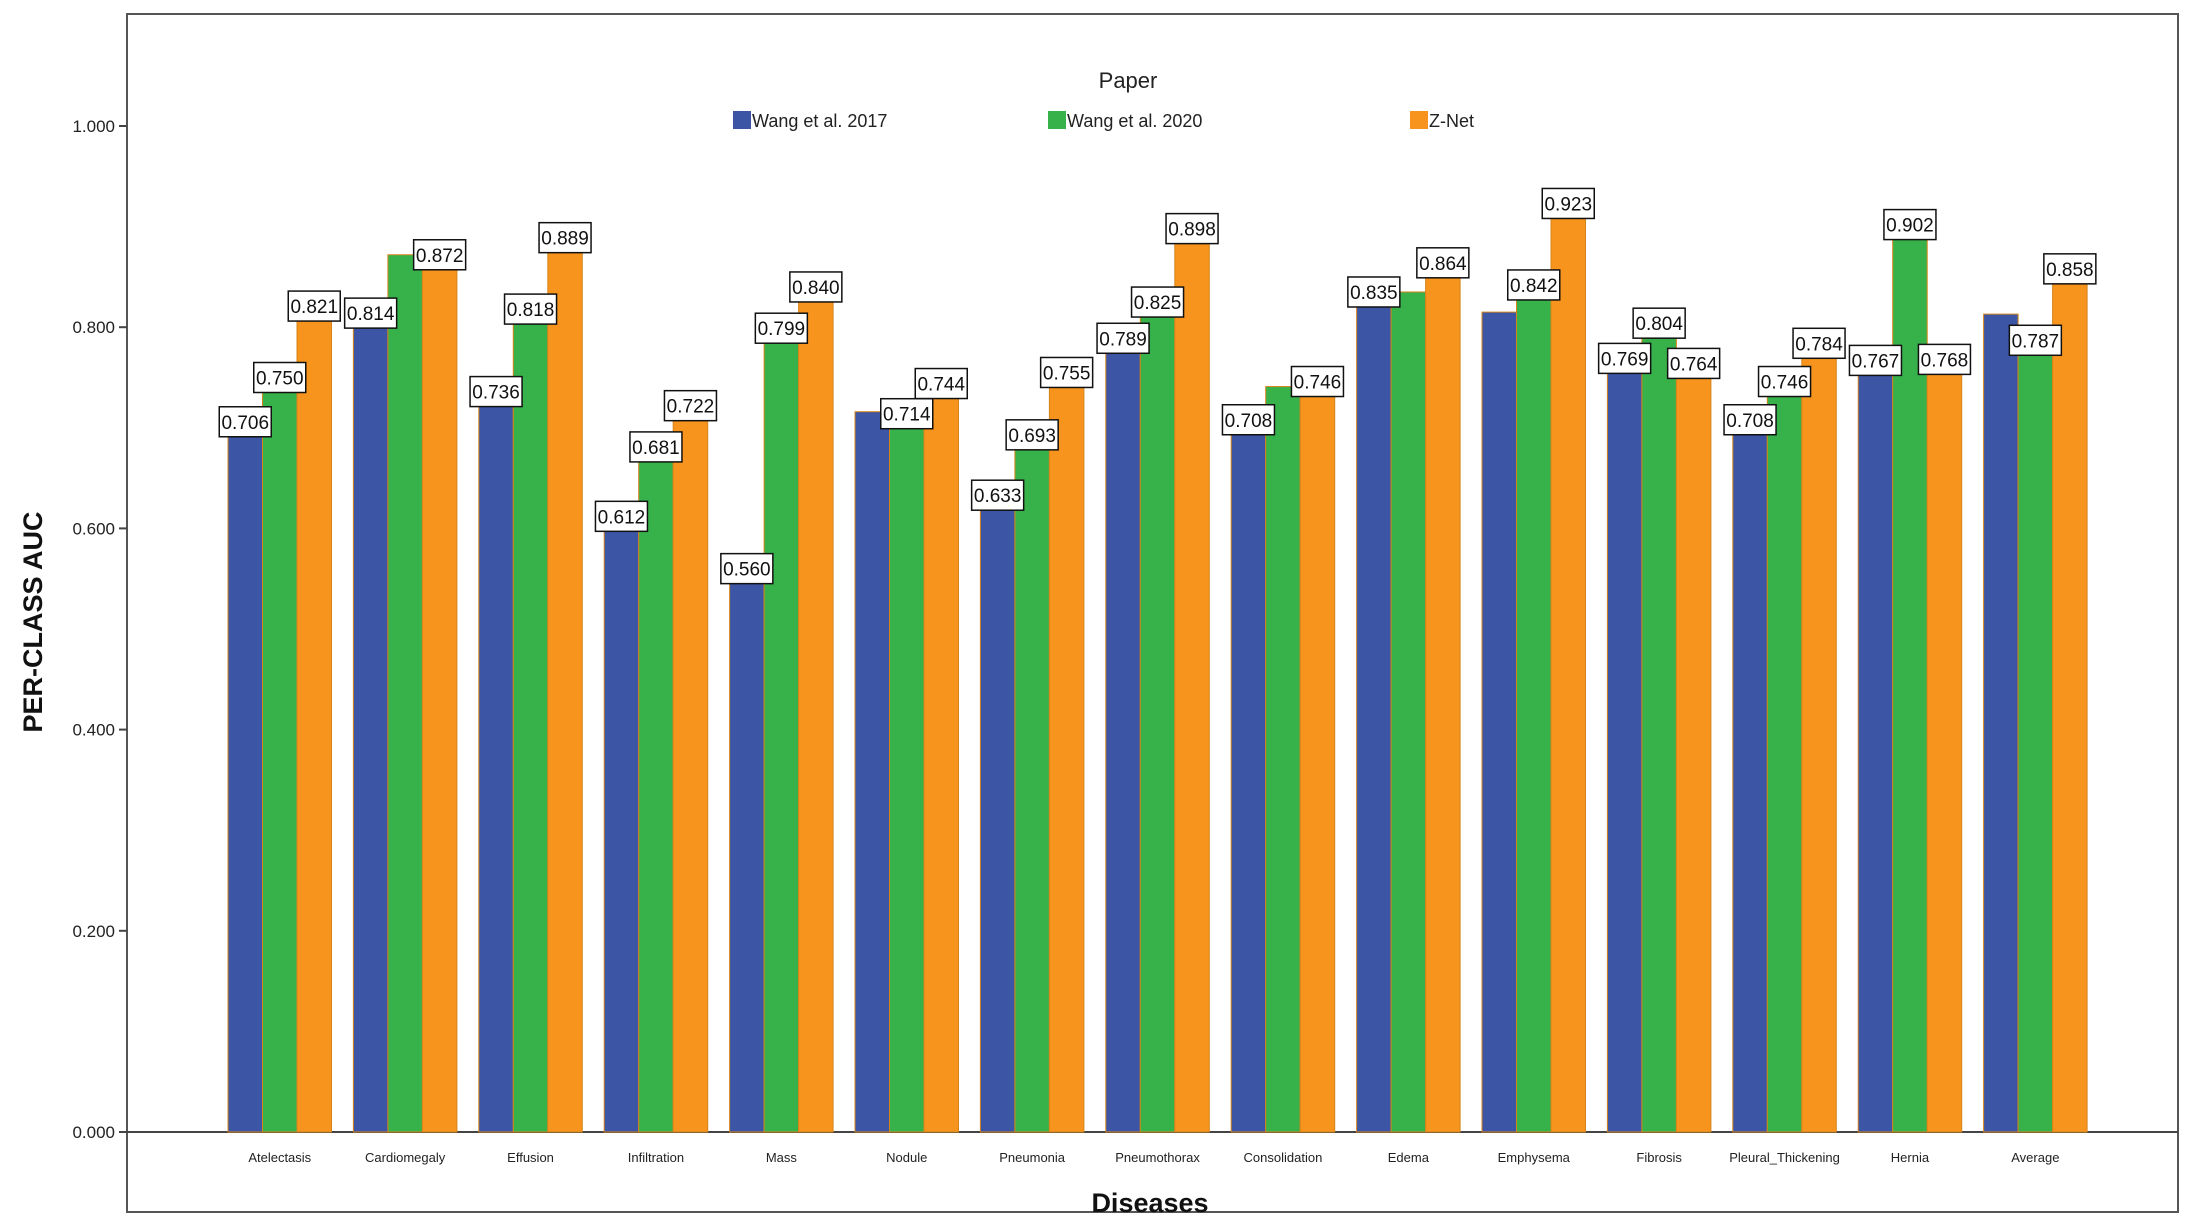 The image size is (2188, 1230). I want to click on data-label: 0.842, so click(1534, 285).